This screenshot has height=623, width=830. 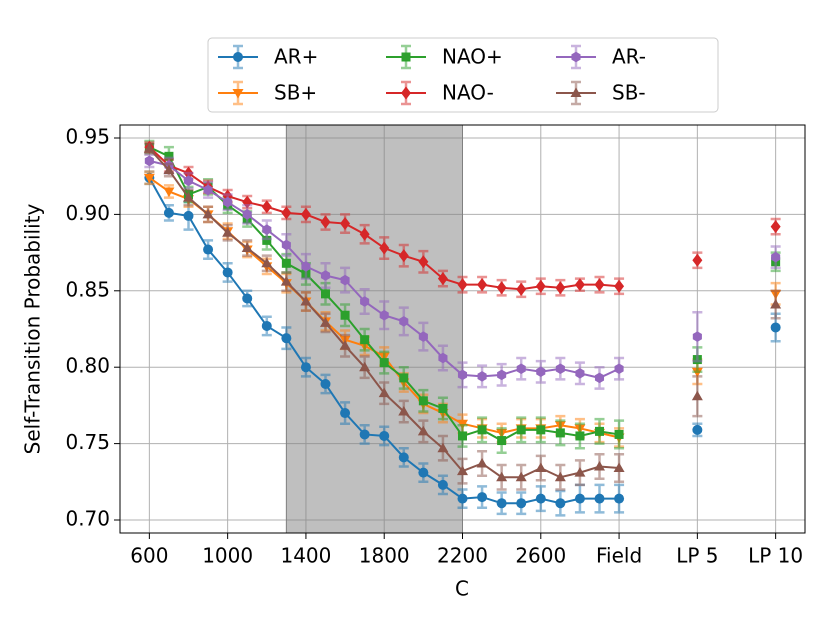 What do you see at coordinates (468, 93) in the screenshot?
I see `legend-label: NAO-` at bounding box center [468, 93].